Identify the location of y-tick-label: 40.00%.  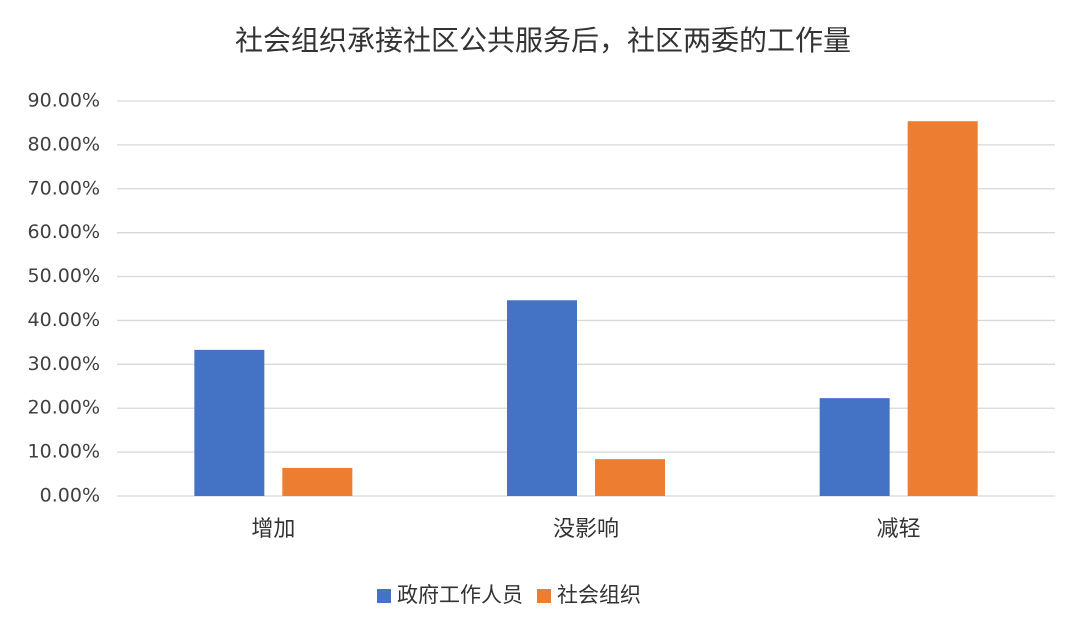
(64, 320).